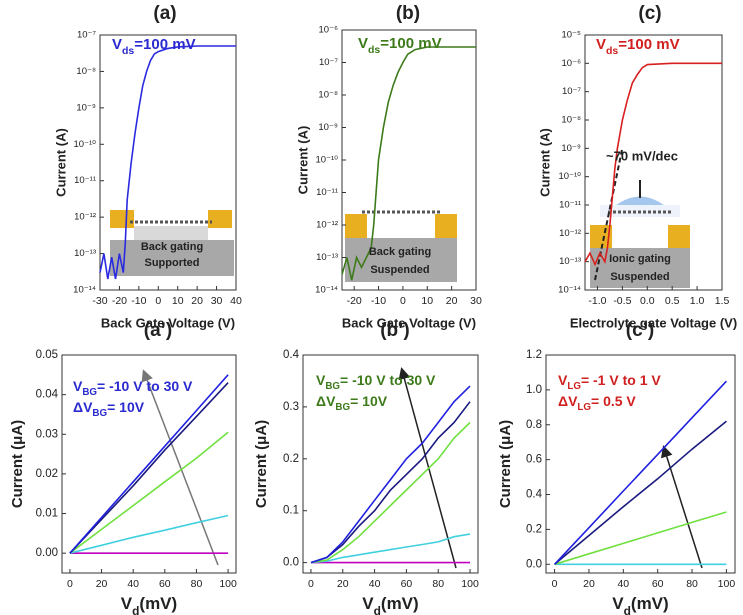 The width and height of the screenshot is (743, 615). Describe the element at coordinates (534, 495) in the screenshot. I see `y-tick-label: 0.4` at that location.